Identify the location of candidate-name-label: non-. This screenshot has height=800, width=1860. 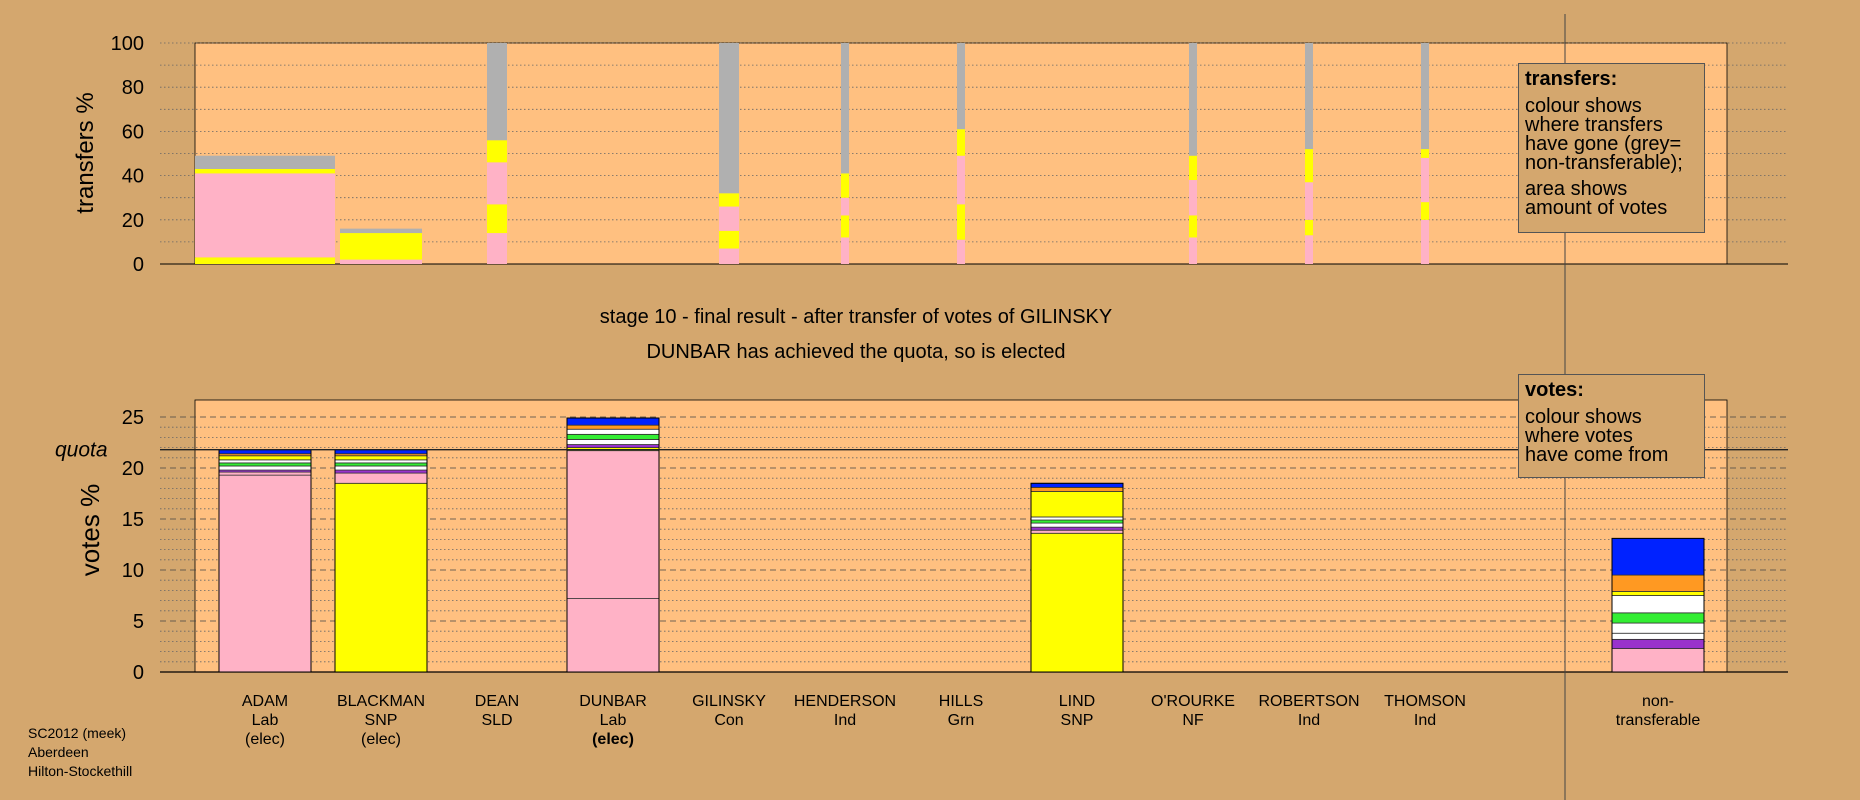
(1658, 701).